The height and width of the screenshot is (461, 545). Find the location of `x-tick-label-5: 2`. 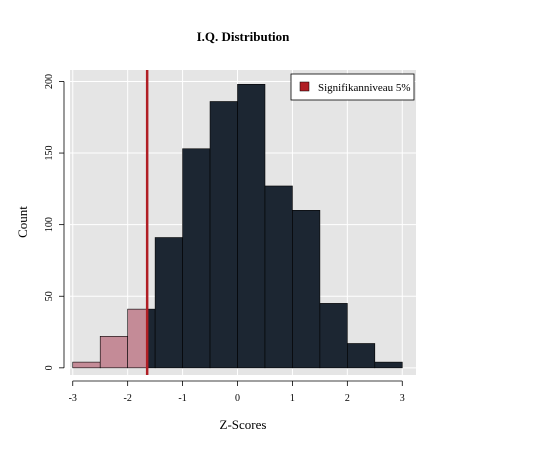

x-tick-label-5: 2 is located at coordinates (347, 398).